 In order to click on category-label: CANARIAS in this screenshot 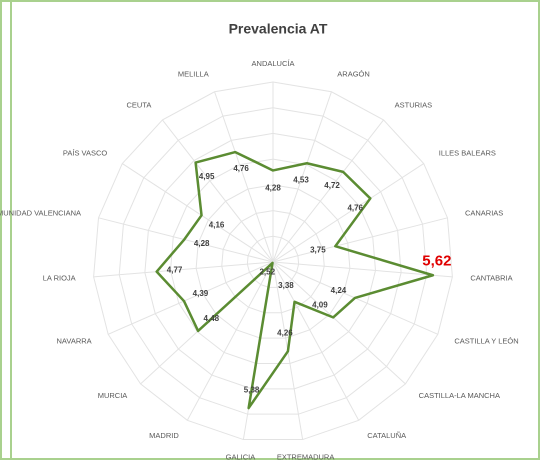, I will do `click(484, 212)`.